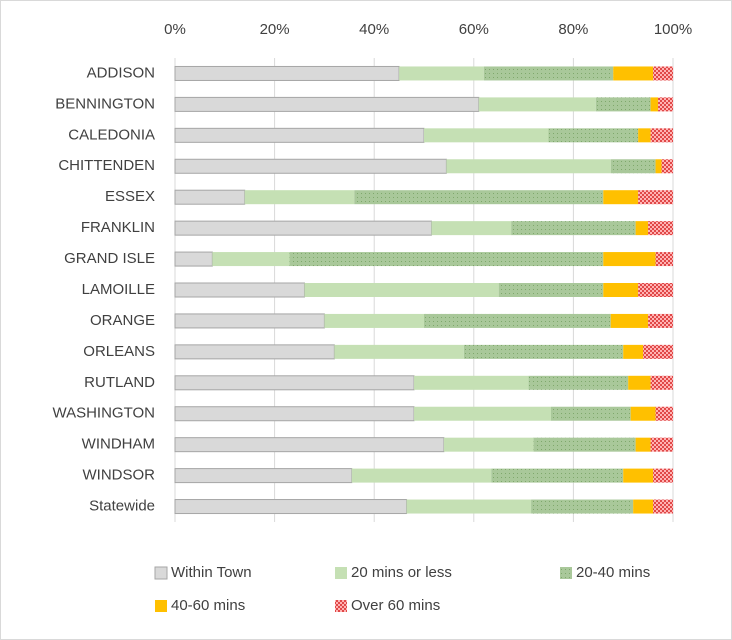 The width and height of the screenshot is (732, 640). Describe the element at coordinates (208, 605) in the screenshot. I see `legend-label: 40-60 mins` at that location.